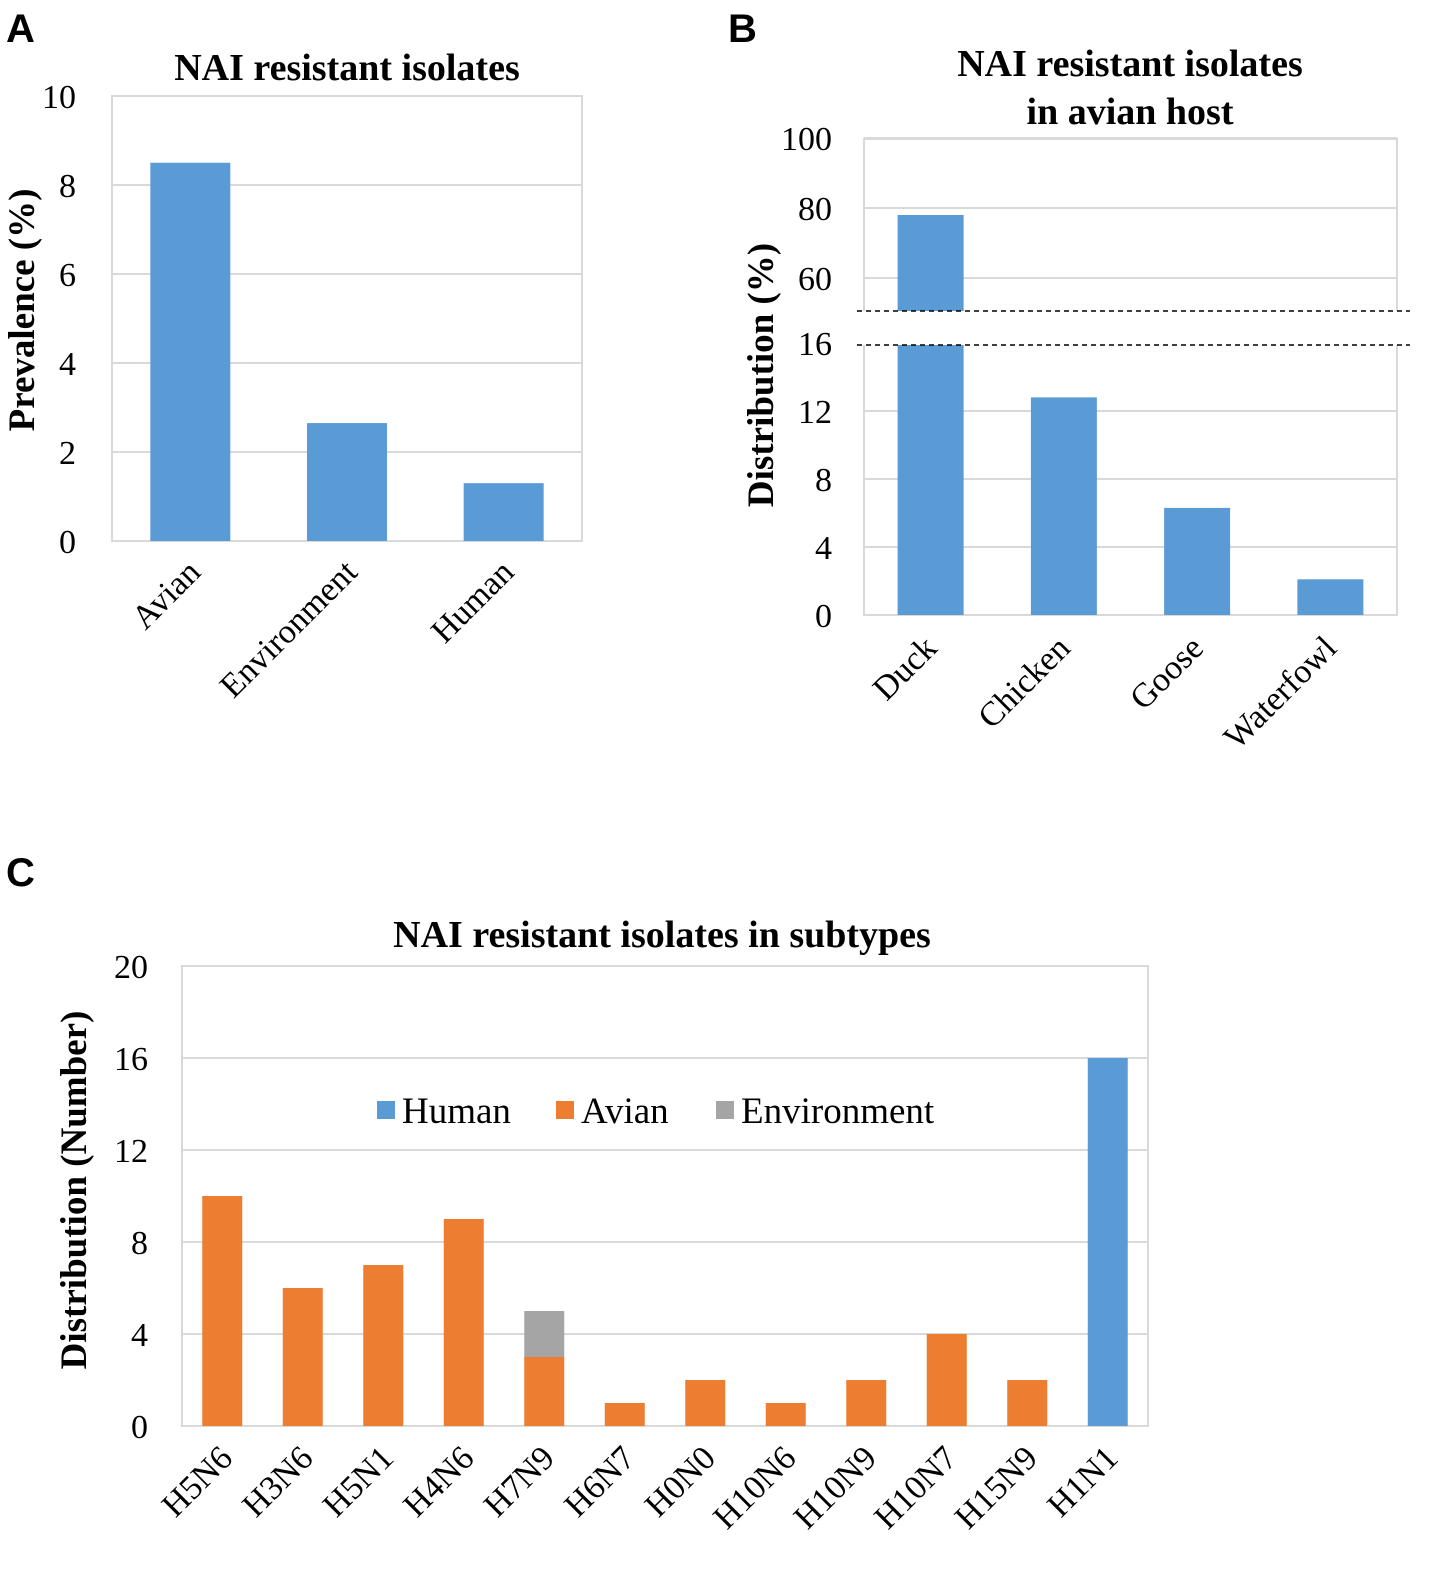 This screenshot has width=1433, height=1591. I want to click on panel-c-y-axis-title: Distribution (Number), so click(74, 1190).